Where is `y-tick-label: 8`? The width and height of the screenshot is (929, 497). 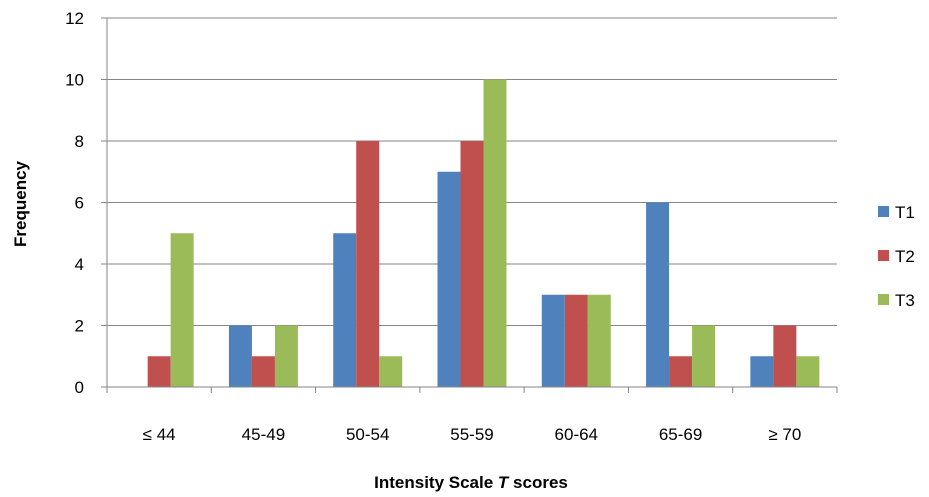 y-tick-label: 8 is located at coordinates (79, 141).